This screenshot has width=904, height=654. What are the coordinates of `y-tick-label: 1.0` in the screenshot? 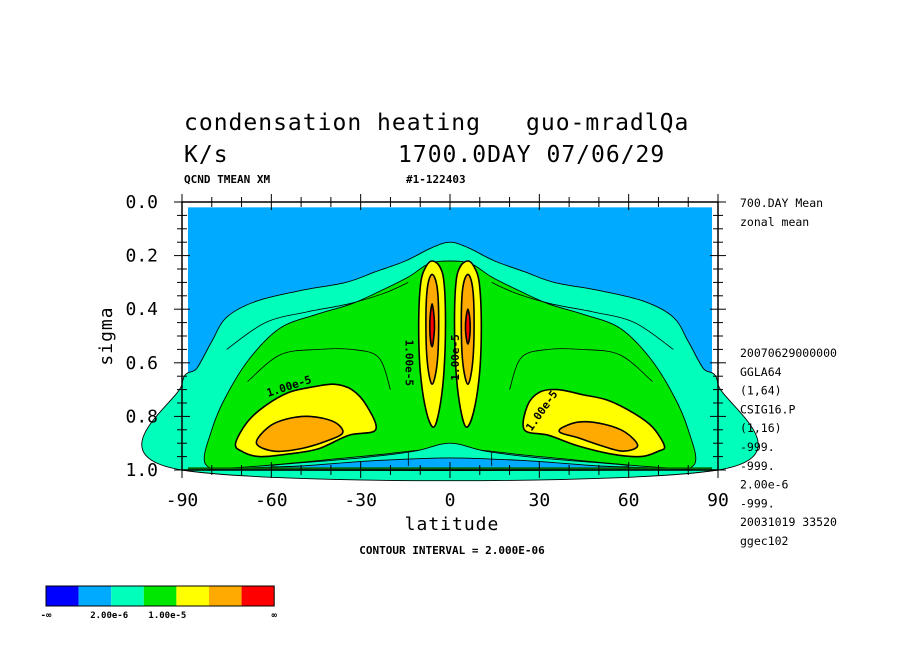 It's located at (141, 470).